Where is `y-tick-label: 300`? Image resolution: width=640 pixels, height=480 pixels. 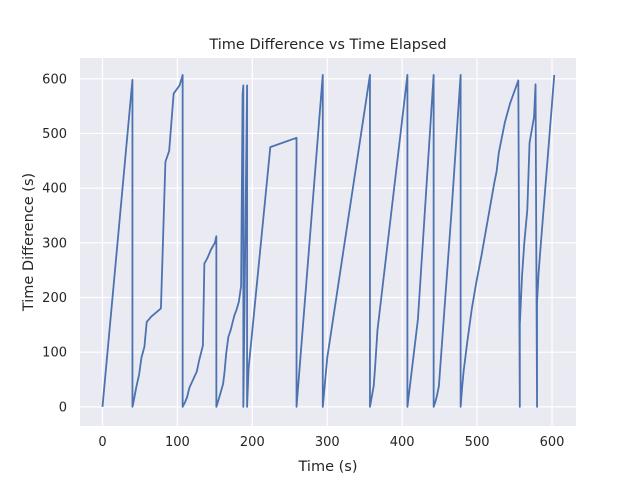
y-tick-label: 300 is located at coordinates (54, 243).